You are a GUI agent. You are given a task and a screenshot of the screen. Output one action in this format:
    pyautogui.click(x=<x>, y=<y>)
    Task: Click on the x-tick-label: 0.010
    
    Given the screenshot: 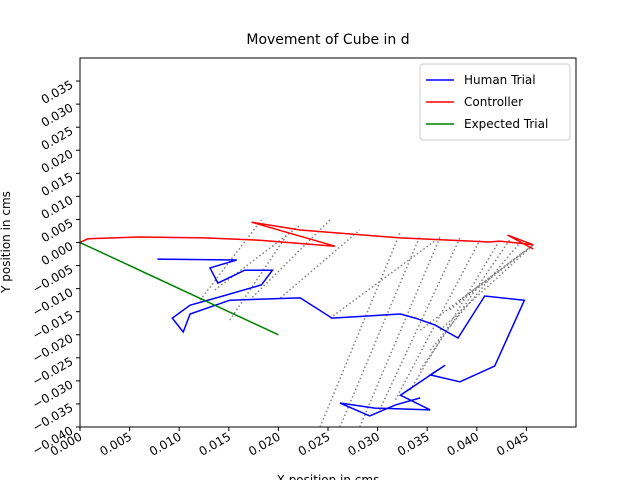 What is the action you would take?
    pyautogui.click(x=165, y=443)
    